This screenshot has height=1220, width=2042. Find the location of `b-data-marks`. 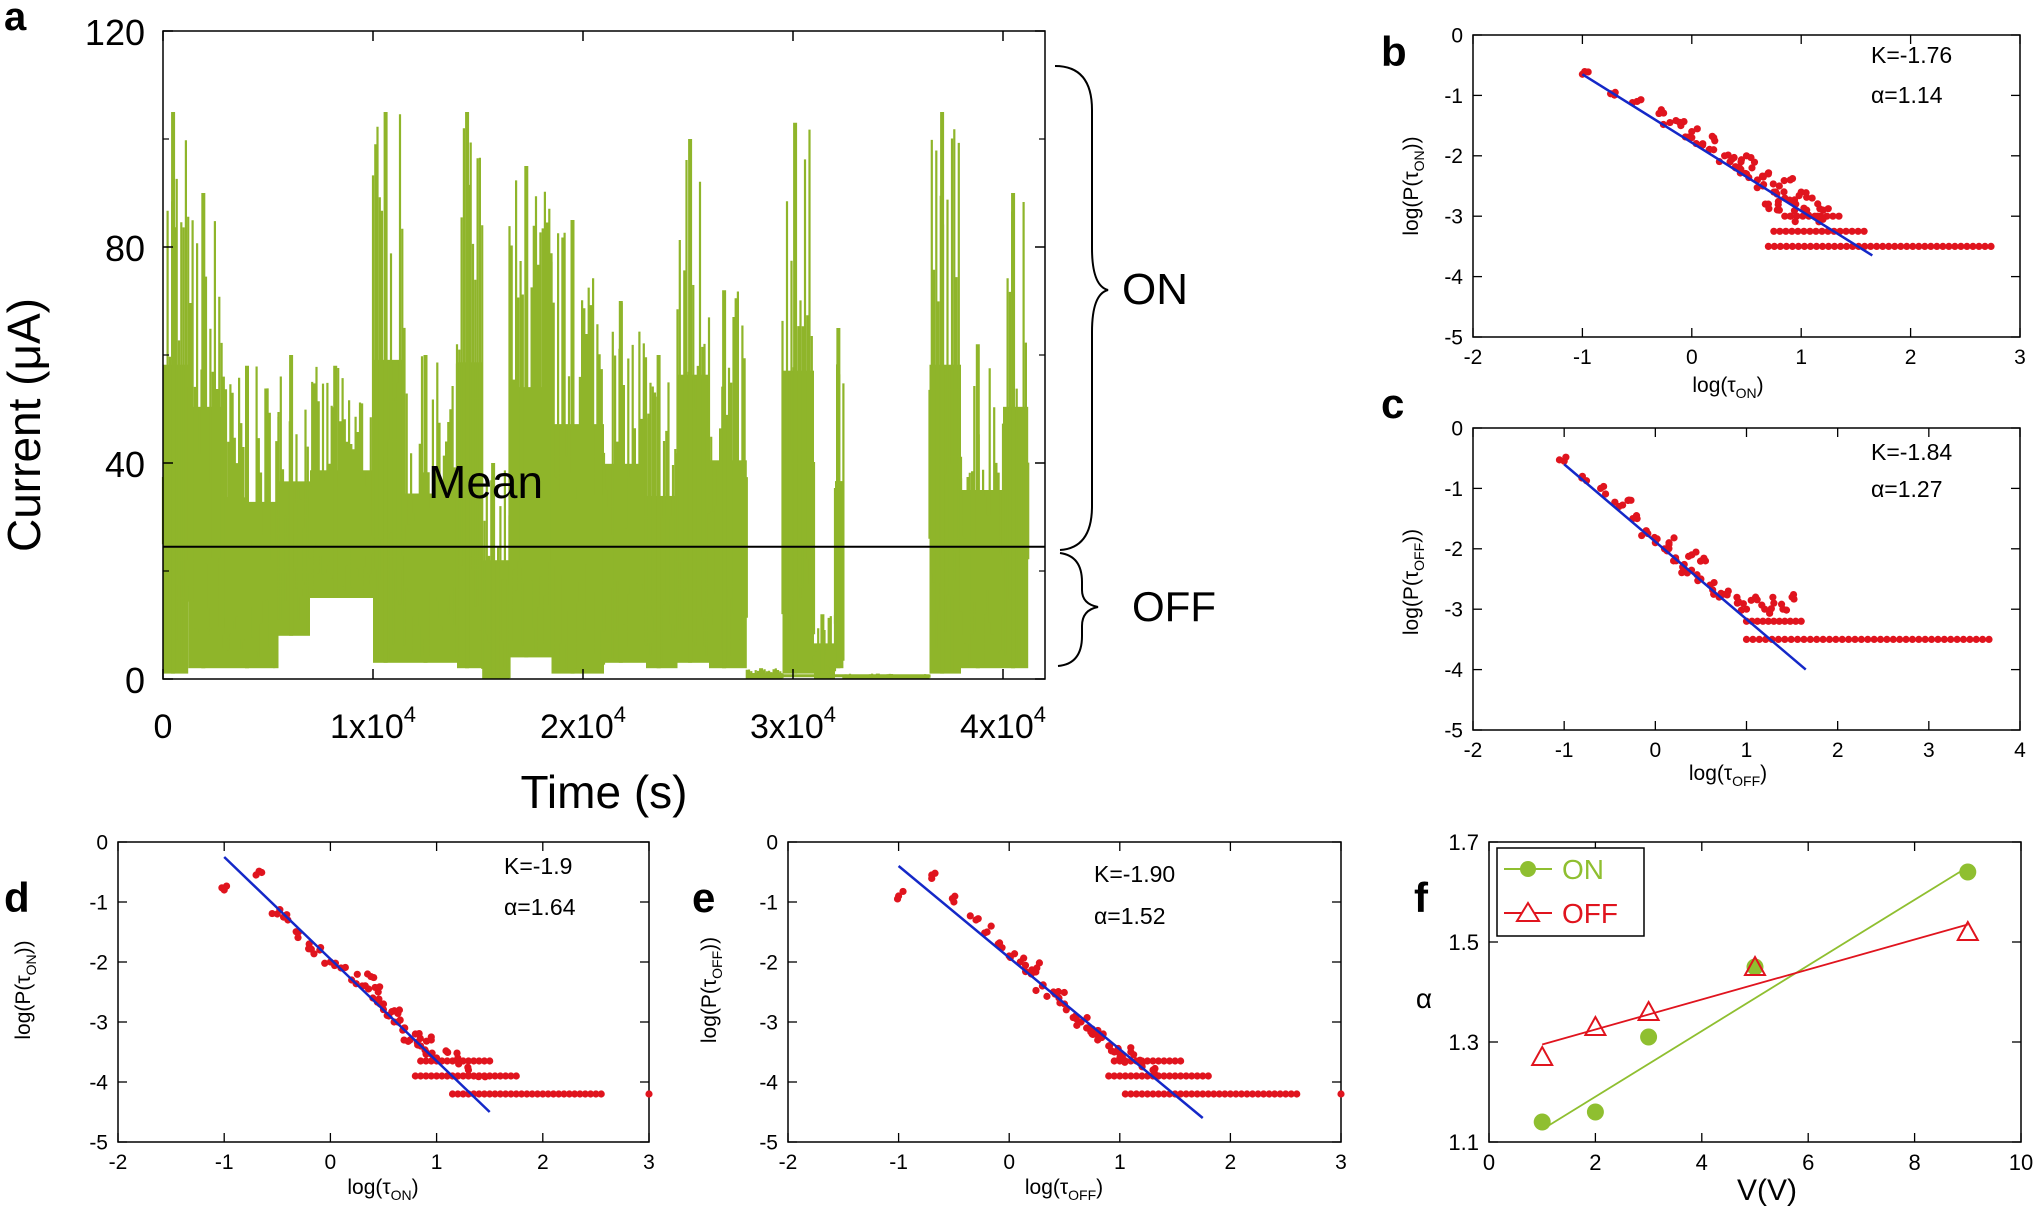

b-data-marks is located at coordinates (1786, 162).